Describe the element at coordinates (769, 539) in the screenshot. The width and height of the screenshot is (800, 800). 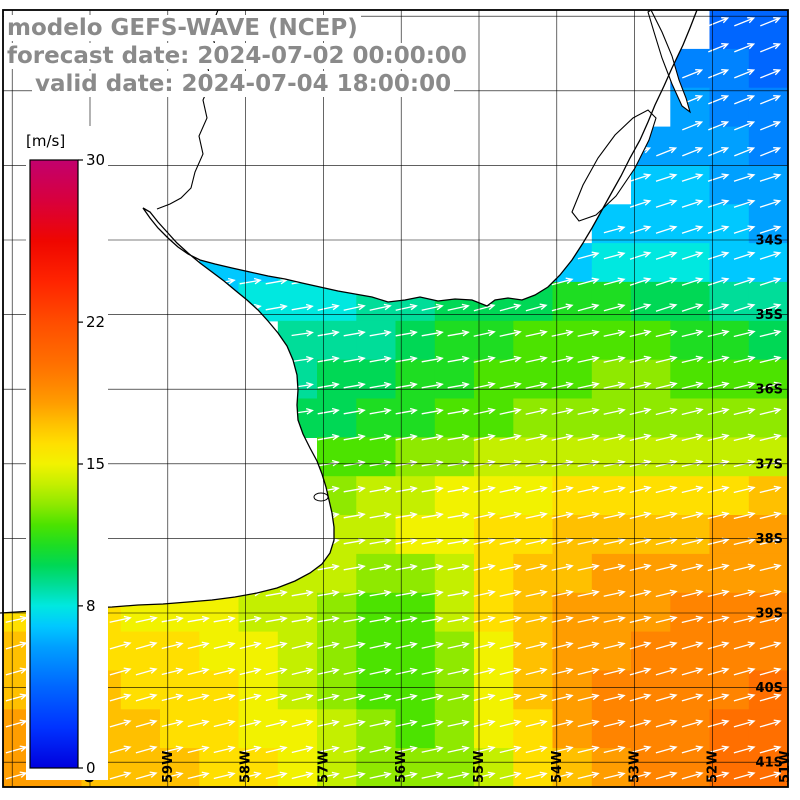
I see `lat-label: 38S` at that location.